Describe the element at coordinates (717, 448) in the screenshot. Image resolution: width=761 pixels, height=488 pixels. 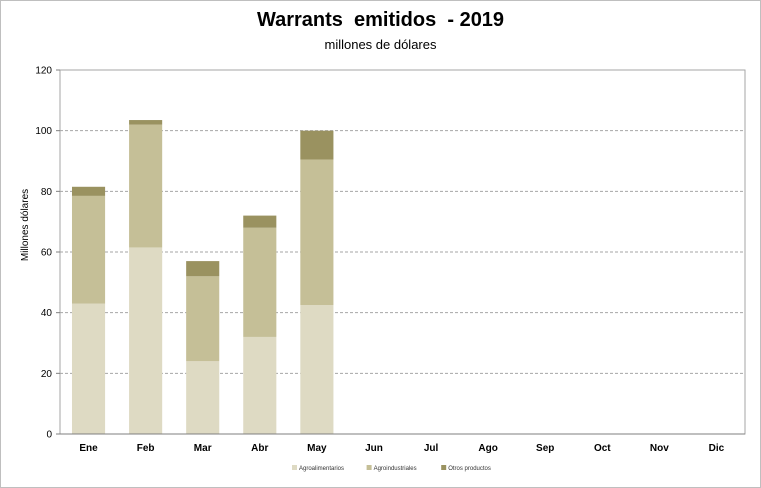
I see `x-tick-label: Dic` at that location.